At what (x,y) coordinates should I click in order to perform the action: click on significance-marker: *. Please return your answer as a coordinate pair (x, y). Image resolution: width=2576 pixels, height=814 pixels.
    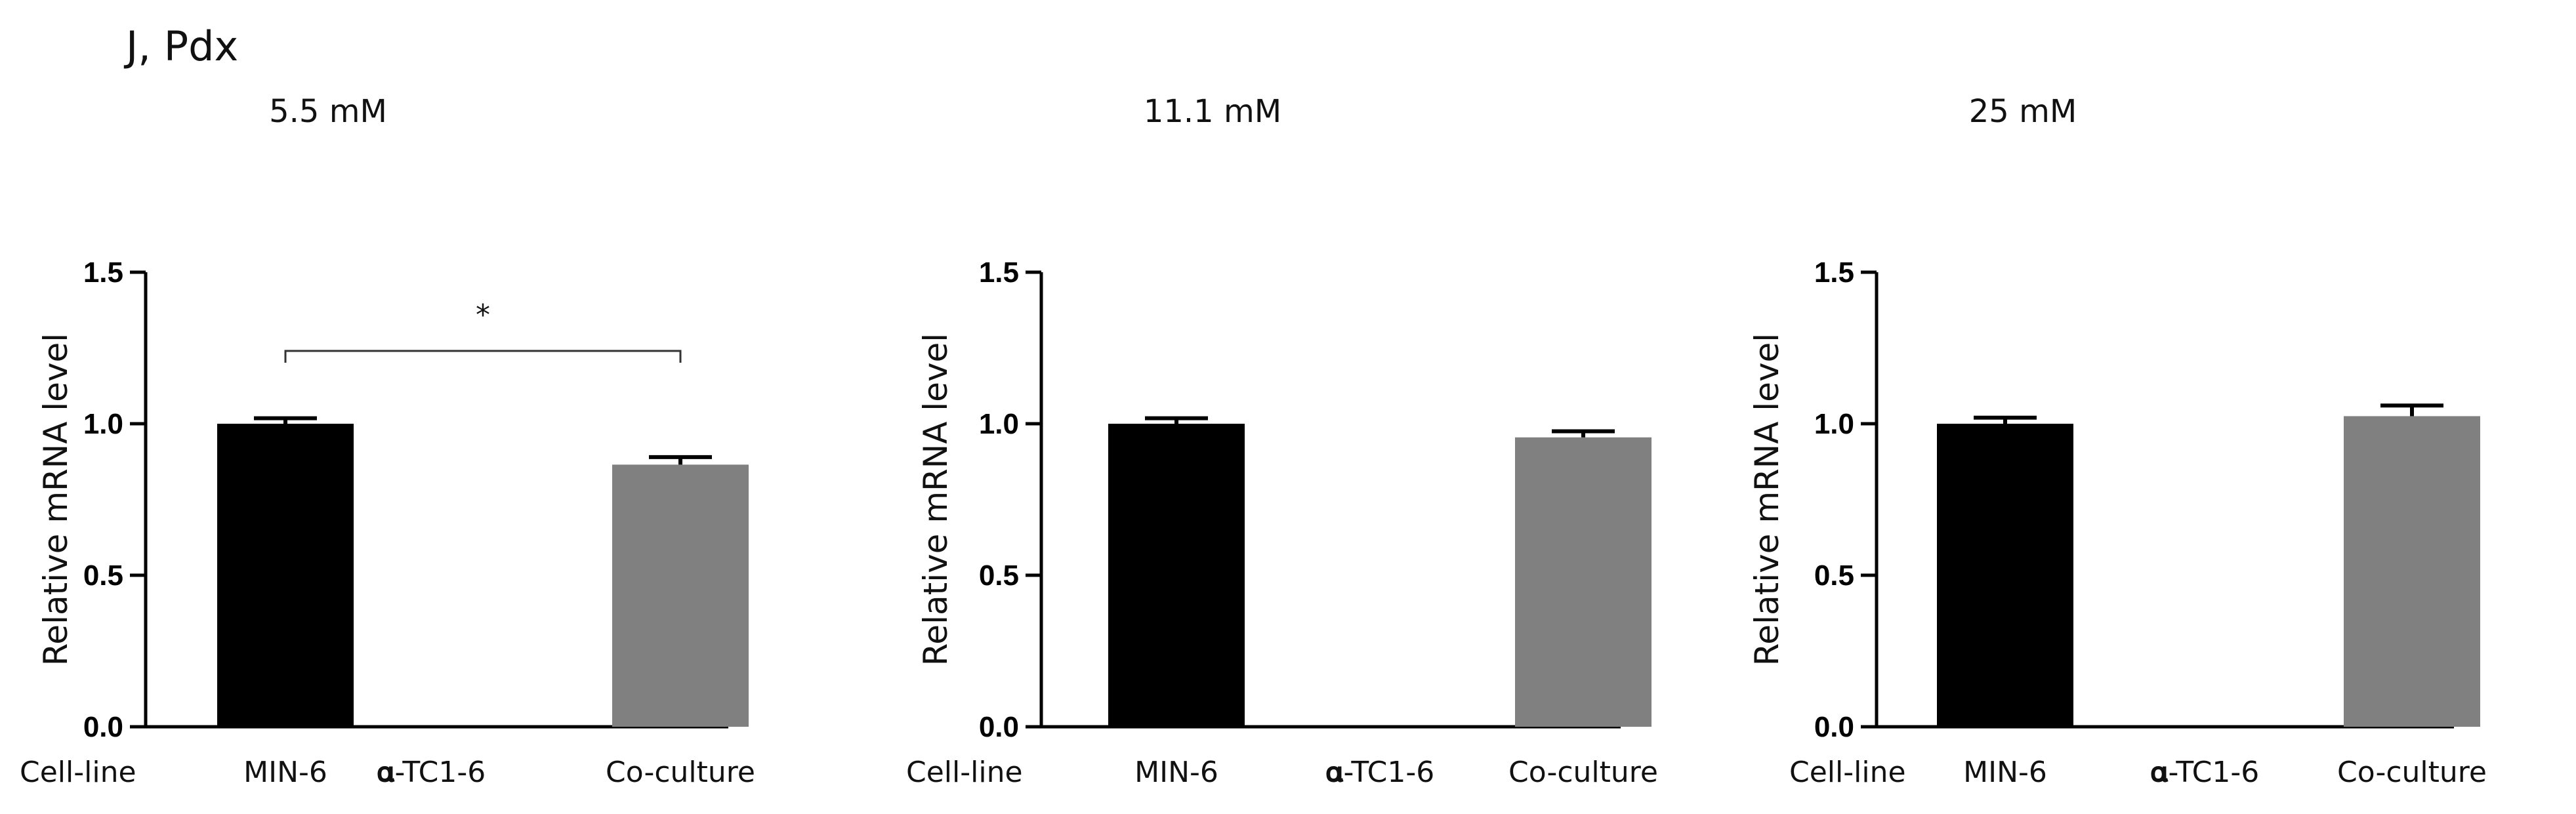
    Looking at the image, I should click on (483, 315).